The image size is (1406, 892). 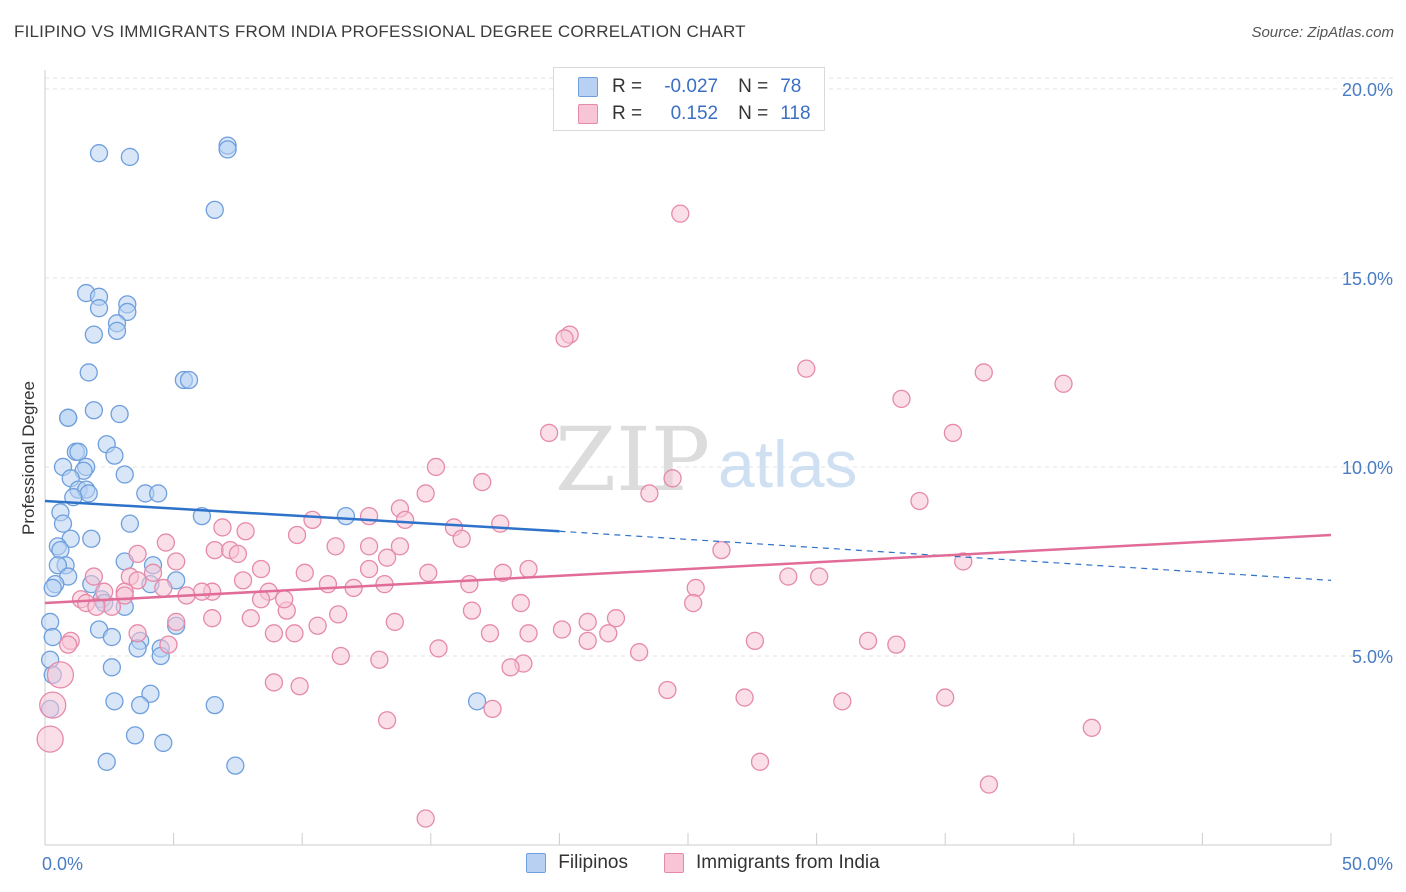 What do you see at coordinates (795, 113) in the screenshot?
I see `legend-n-value: 118` at bounding box center [795, 113].